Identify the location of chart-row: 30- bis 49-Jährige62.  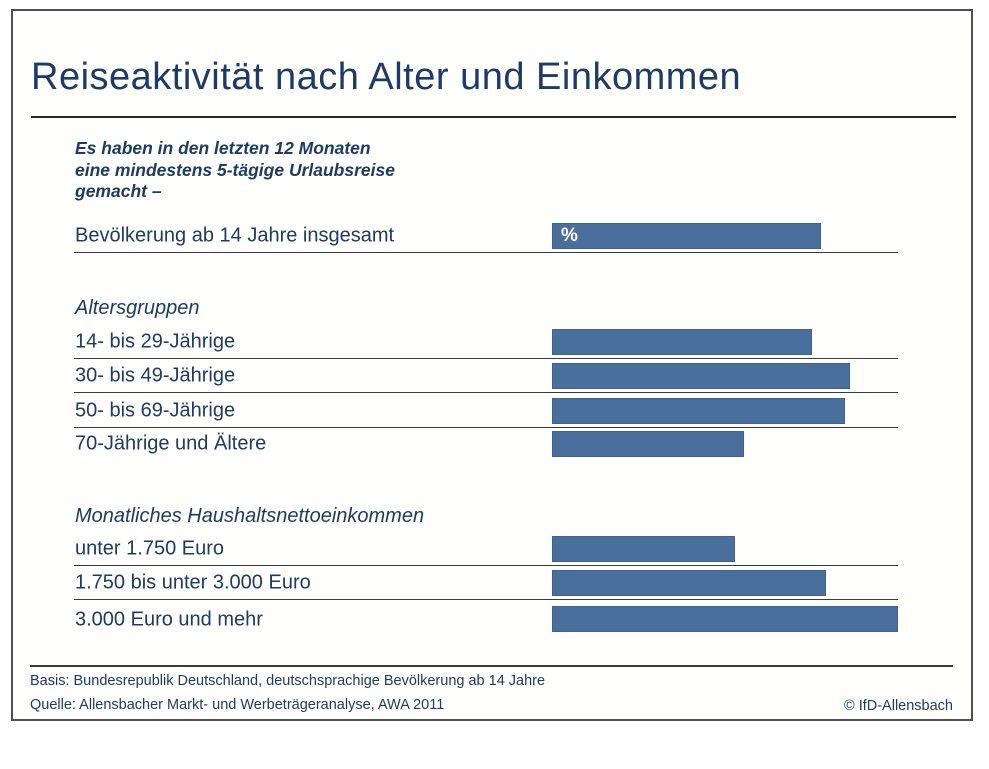
(486, 376).